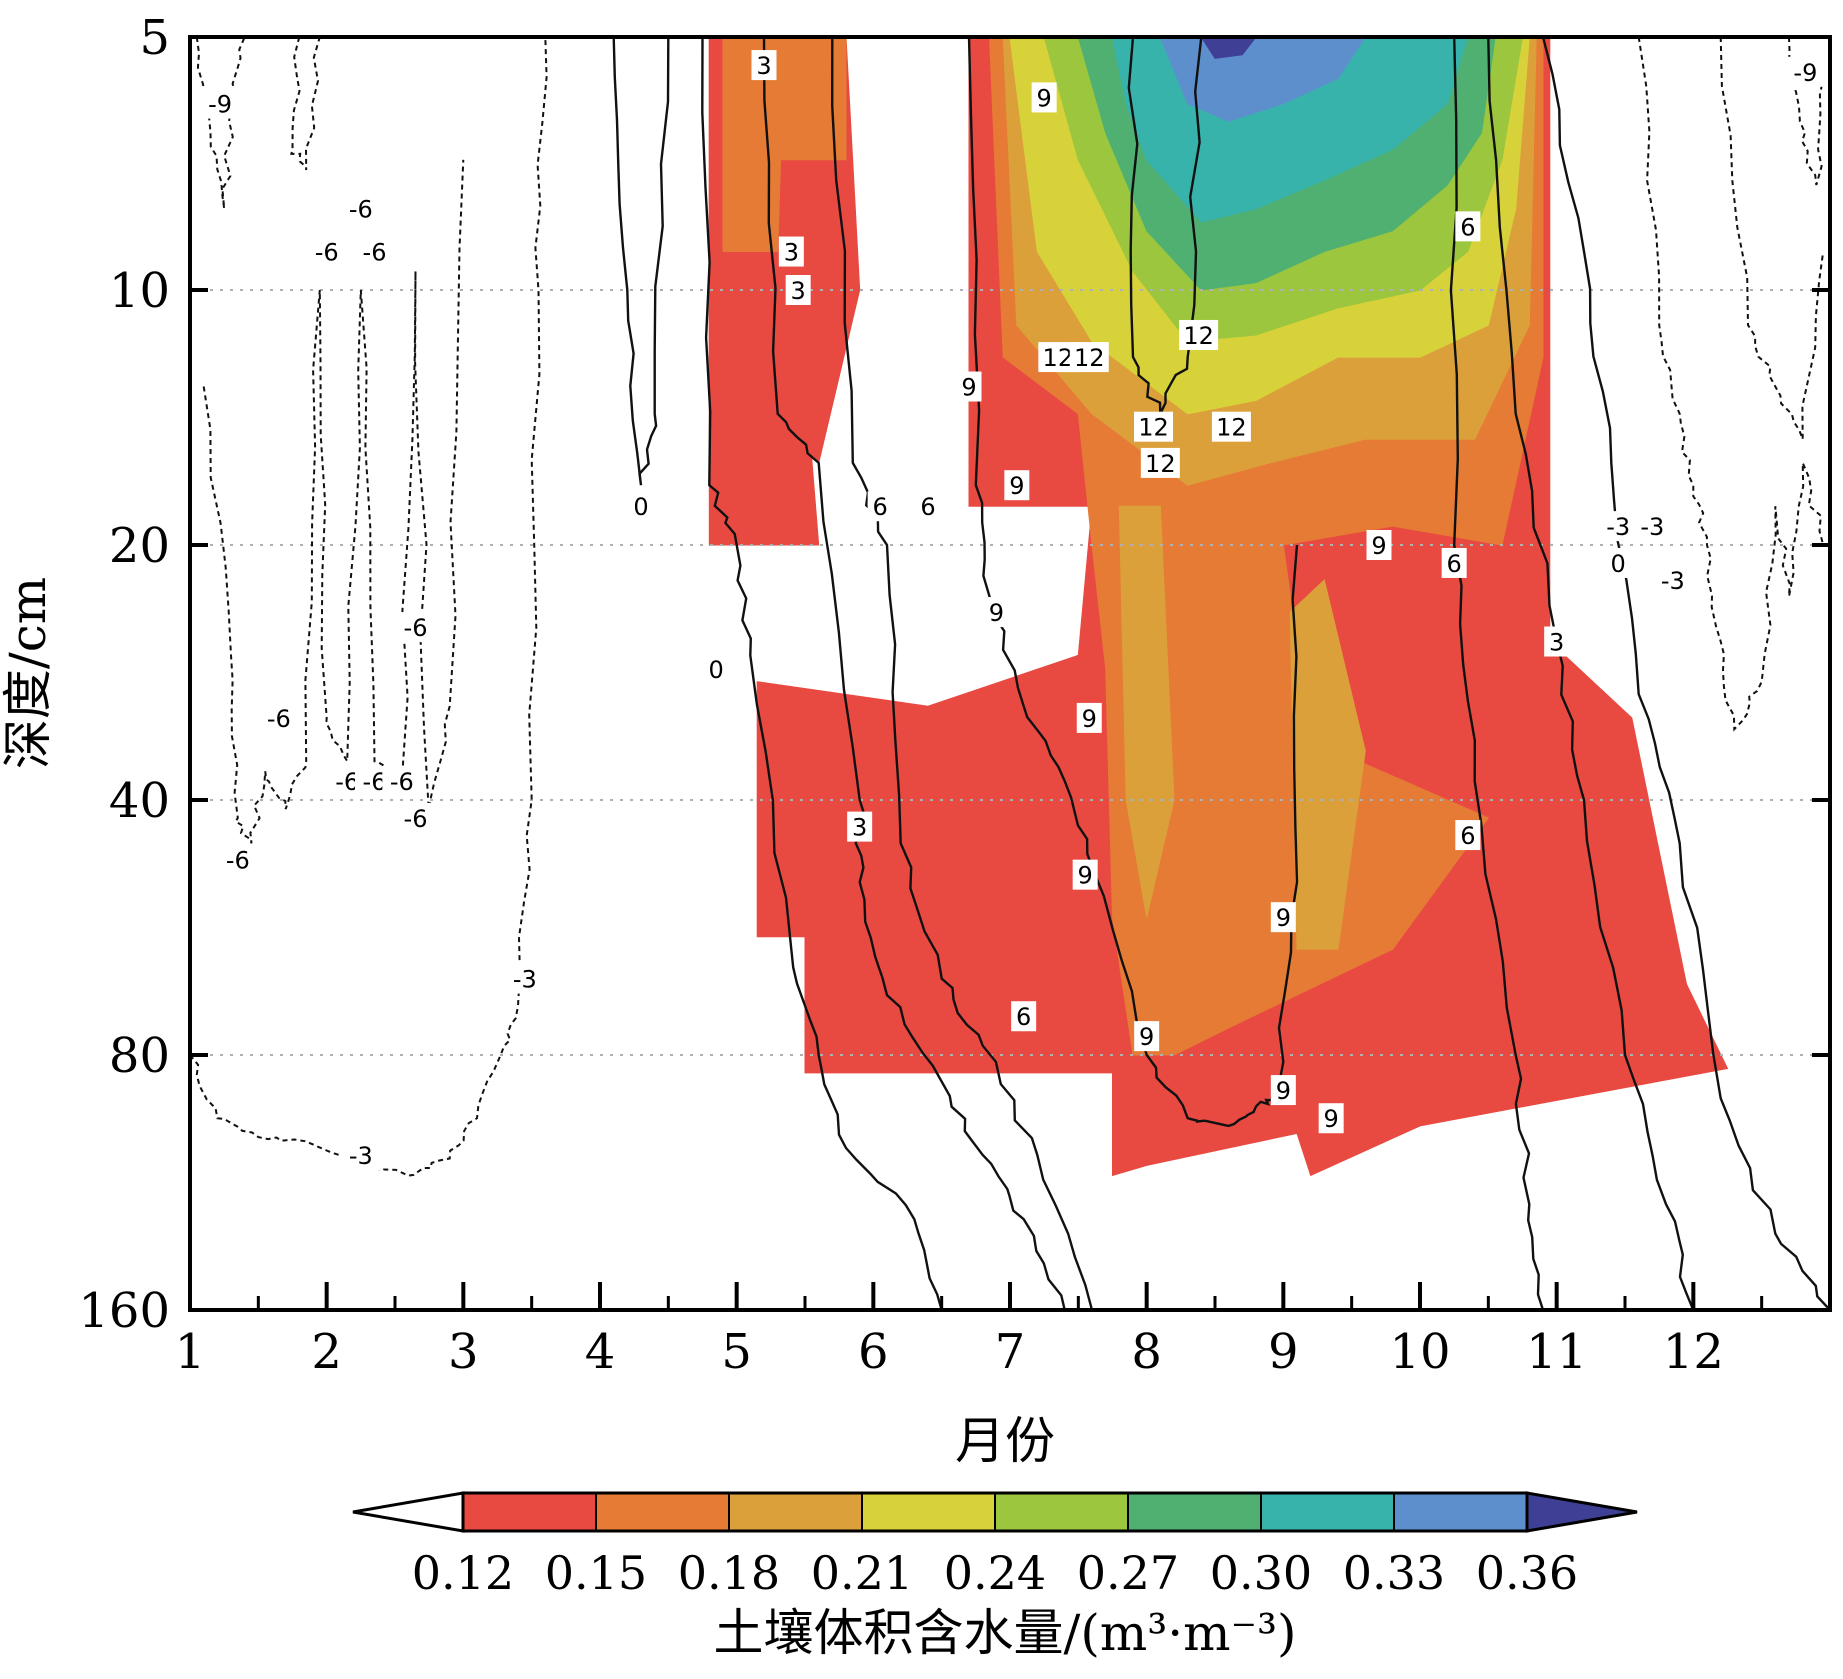 The width and height of the screenshot is (1843, 1679). I want to click on colorbar: 0.12 0.15 0.18 0.21 0.24 0.27 0.30 0.33 0.36, so click(995, 1545).